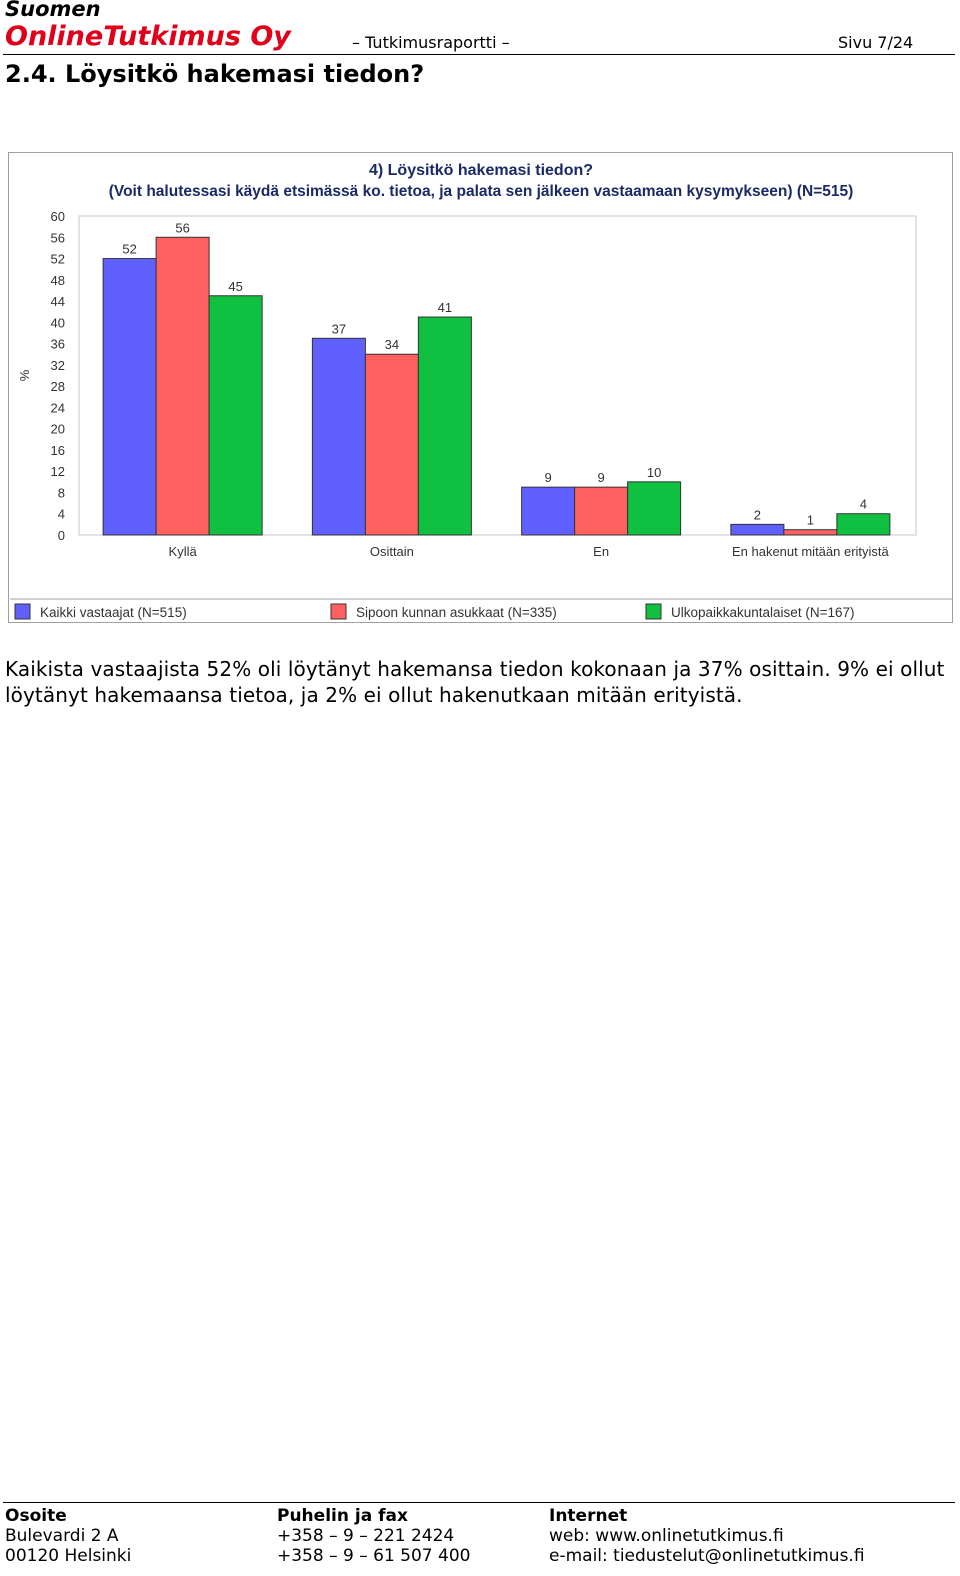 This screenshot has height=1576, width=960. I want to click on y-tick-label: 20, so click(58, 429).